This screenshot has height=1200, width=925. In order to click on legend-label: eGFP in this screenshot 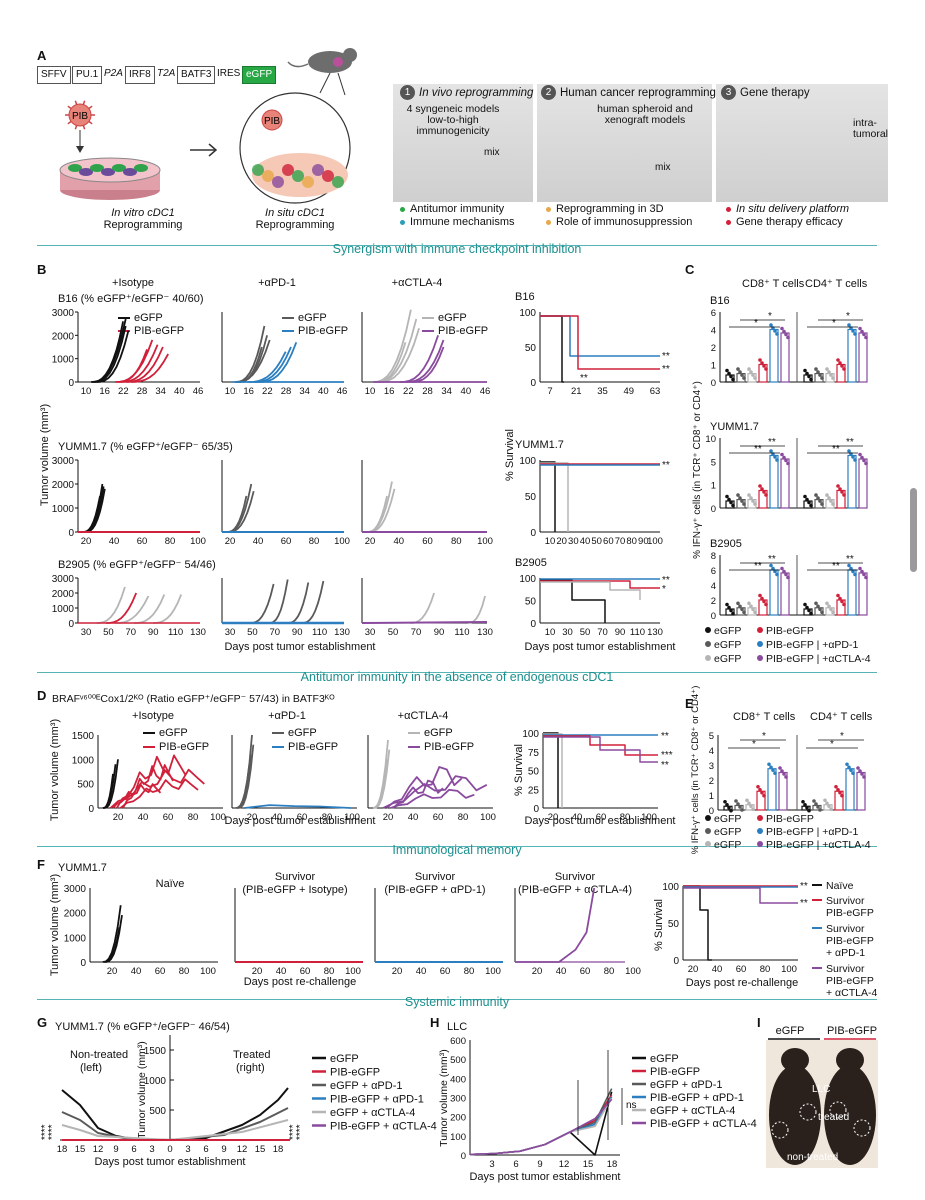, I will do `click(302, 733)`.